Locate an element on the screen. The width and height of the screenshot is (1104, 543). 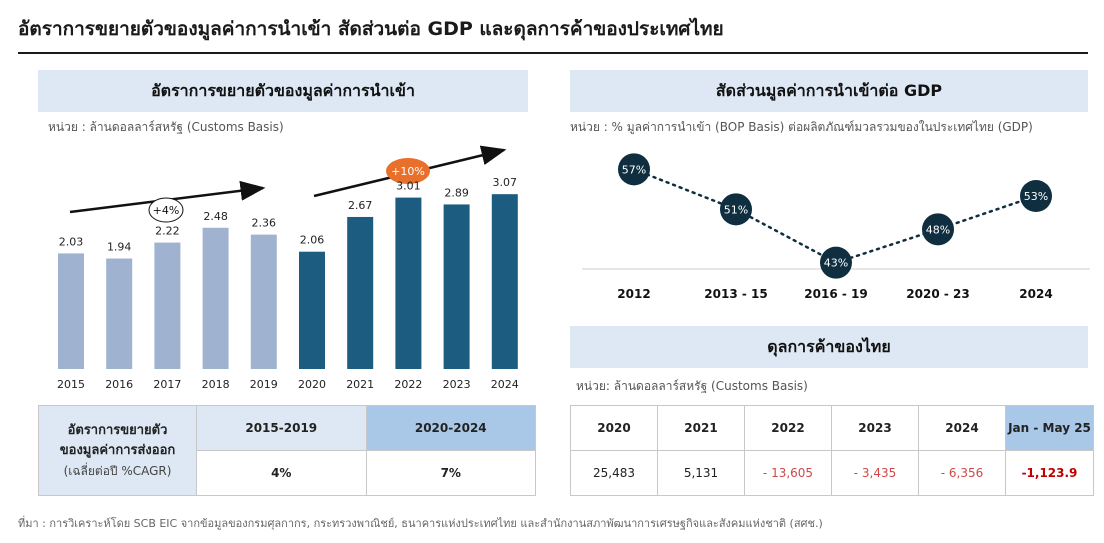
tb-value-2021: 5,131 is located at coordinates (701, 473).